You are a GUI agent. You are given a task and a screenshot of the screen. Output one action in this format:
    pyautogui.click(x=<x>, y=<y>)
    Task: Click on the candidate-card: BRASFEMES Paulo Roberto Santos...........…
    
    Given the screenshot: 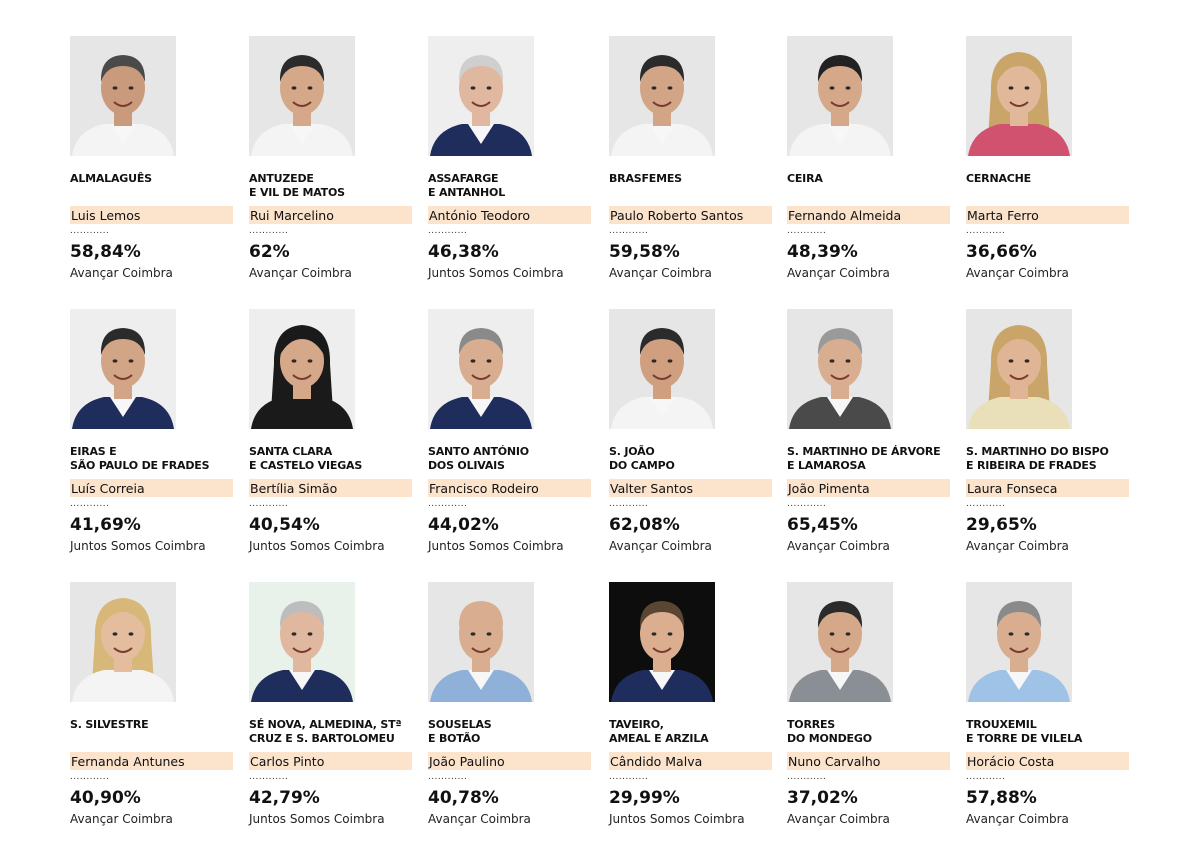 What is the action you would take?
    pyautogui.click(x=691, y=161)
    